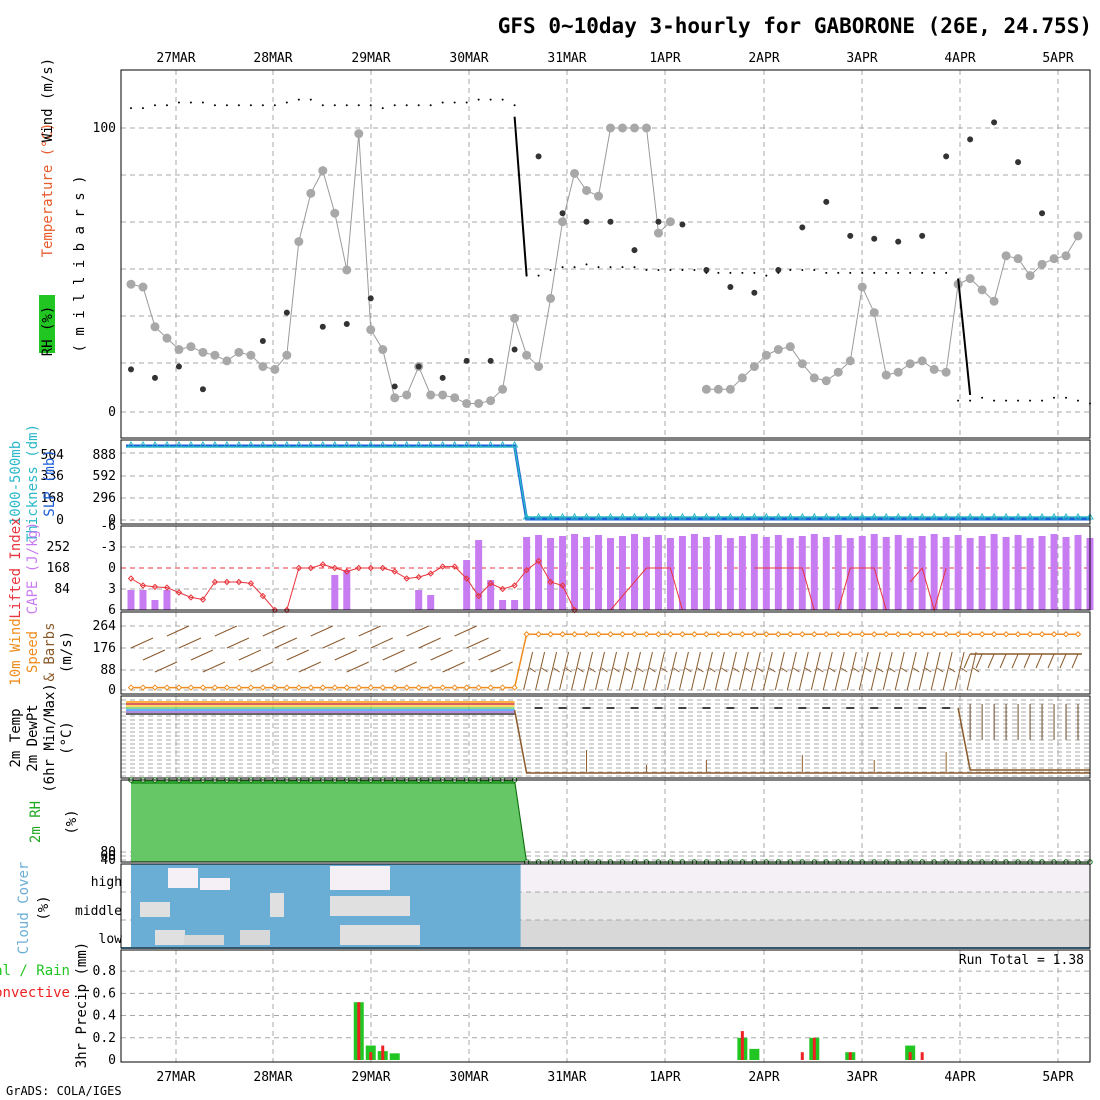 The width and height of the screenshot is (1100, 1100). I want to click on date-label-bottom: 2APR, so click(763, 1077).